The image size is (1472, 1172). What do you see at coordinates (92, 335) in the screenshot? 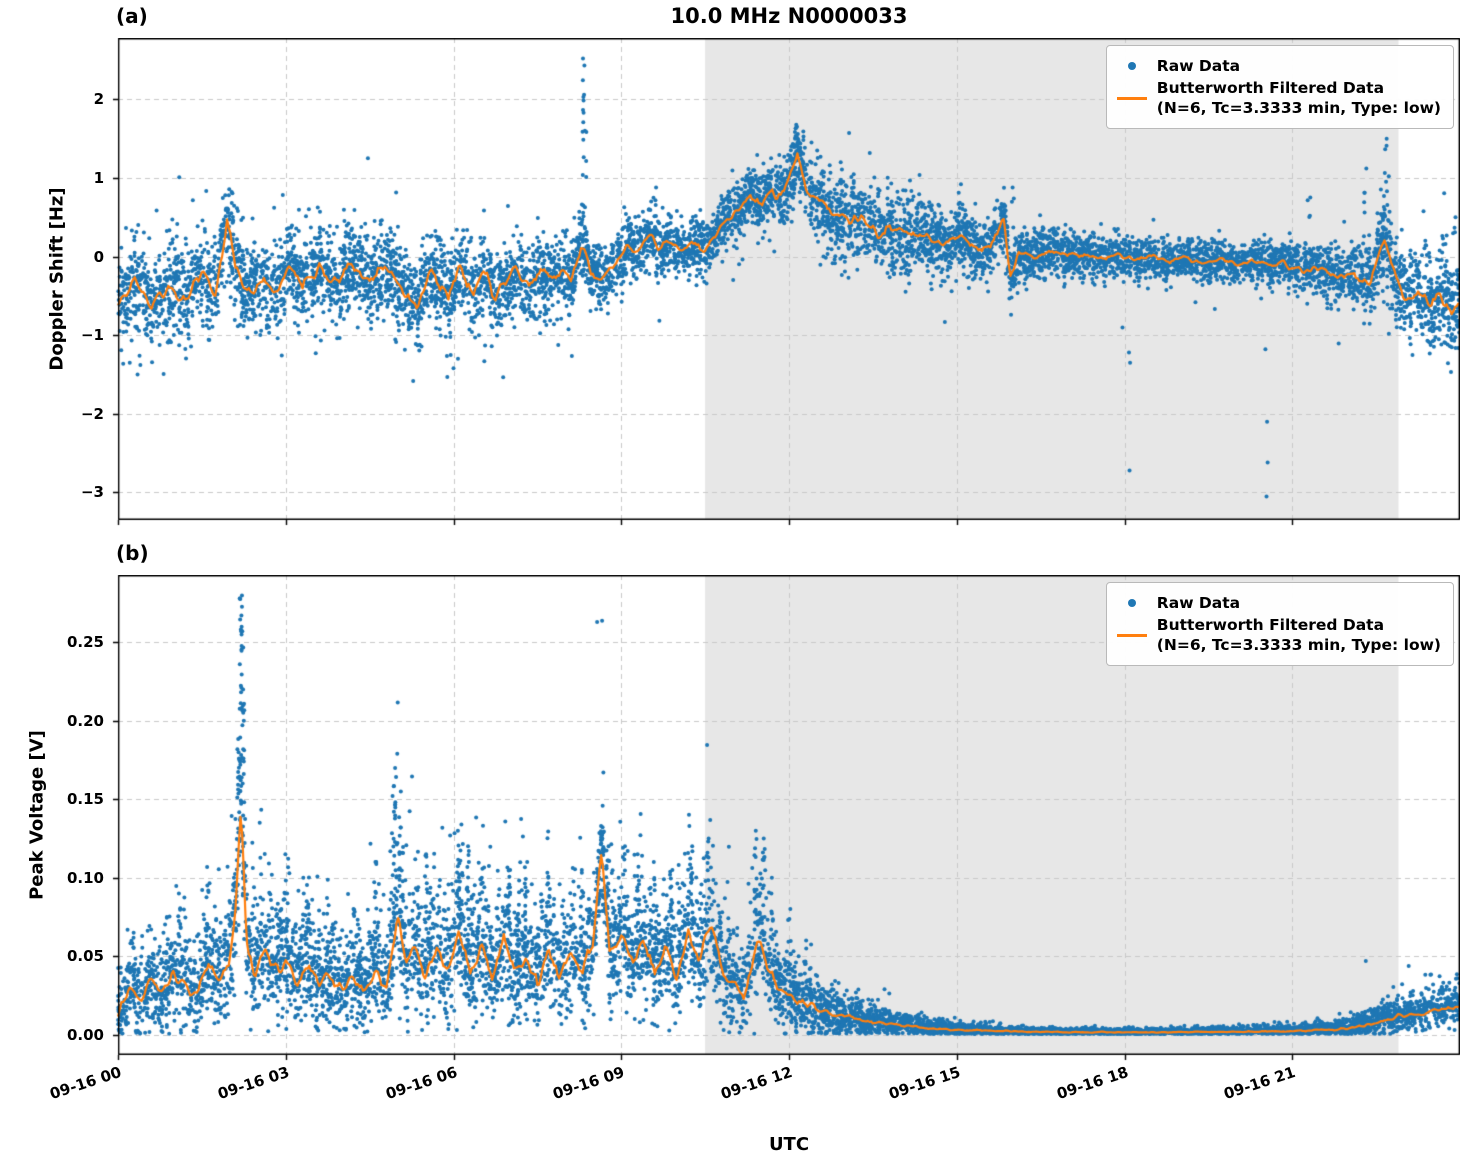
I see `y-tick-label-a: −1` at bounding box center [92, 335].